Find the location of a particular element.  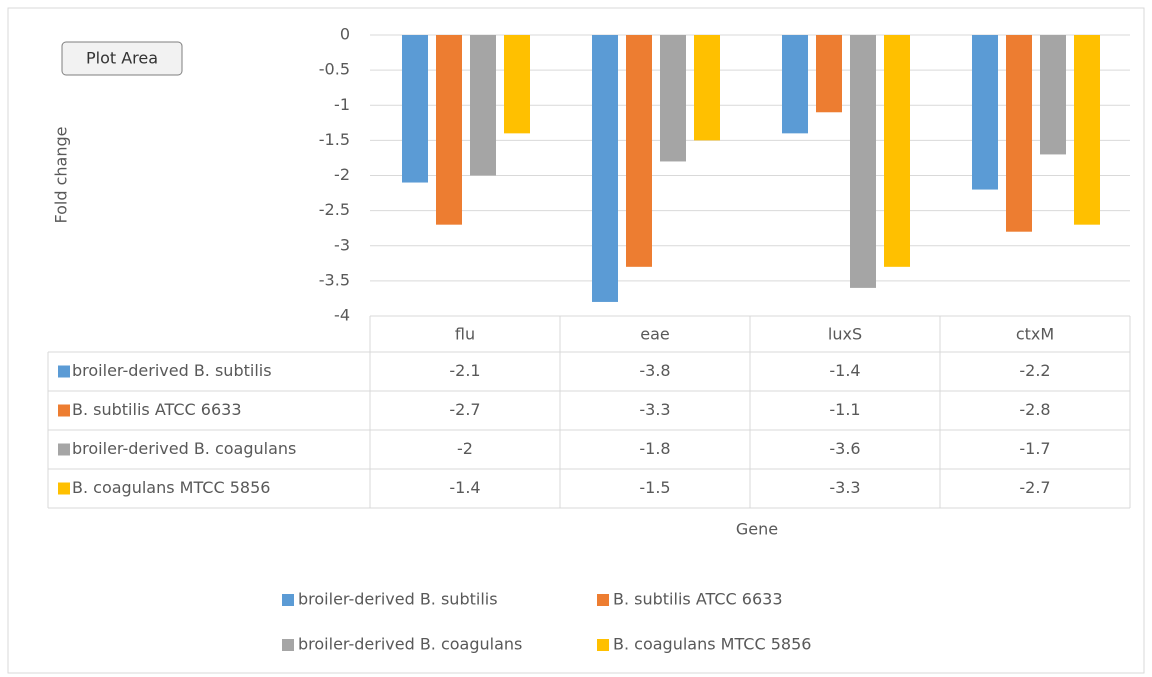

tooltip-box is located at coordinates (122, 58).